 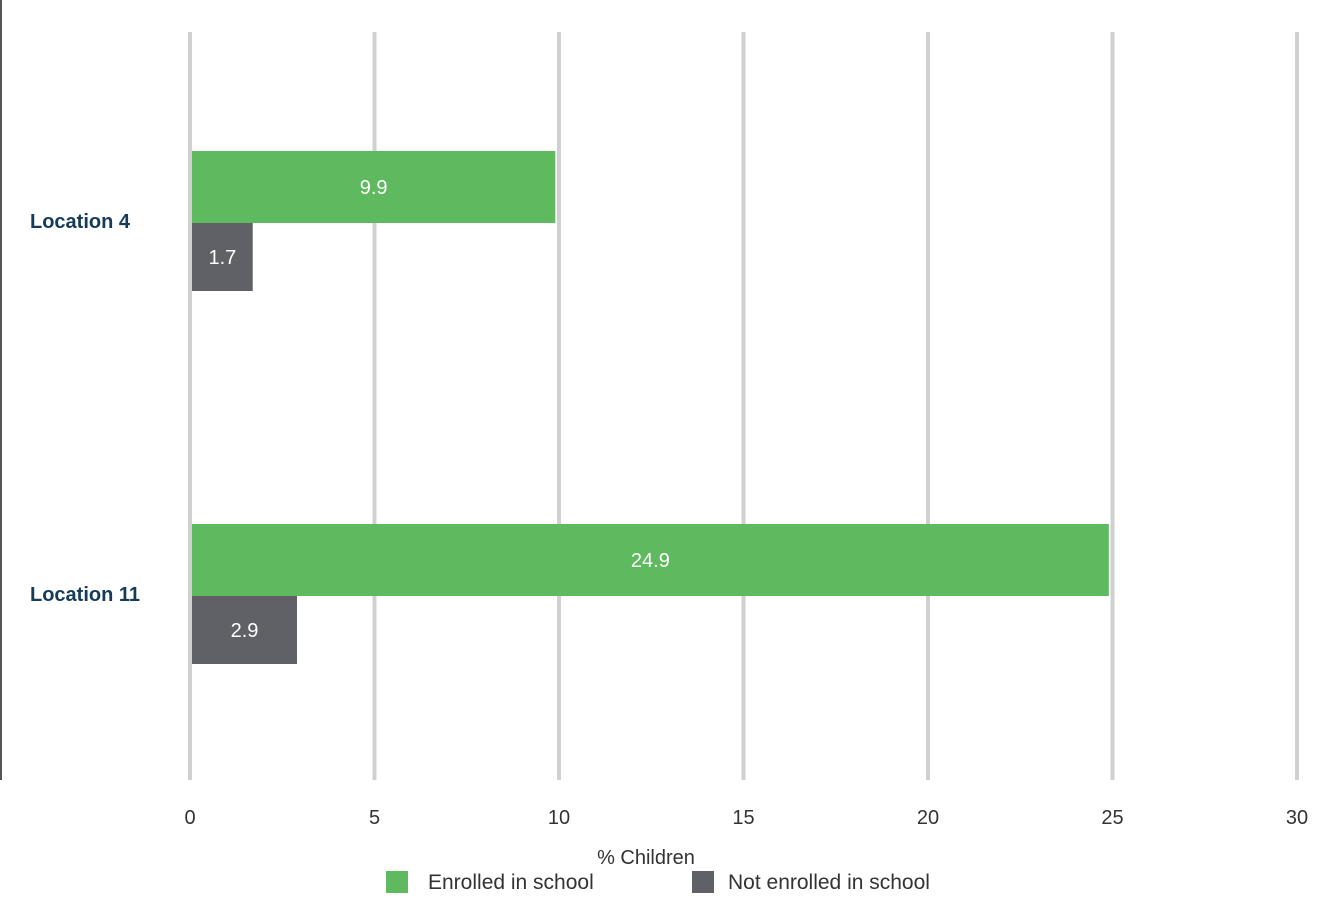 I want to click on legend-label: Enrolled in school, so click(x=511, y=882).